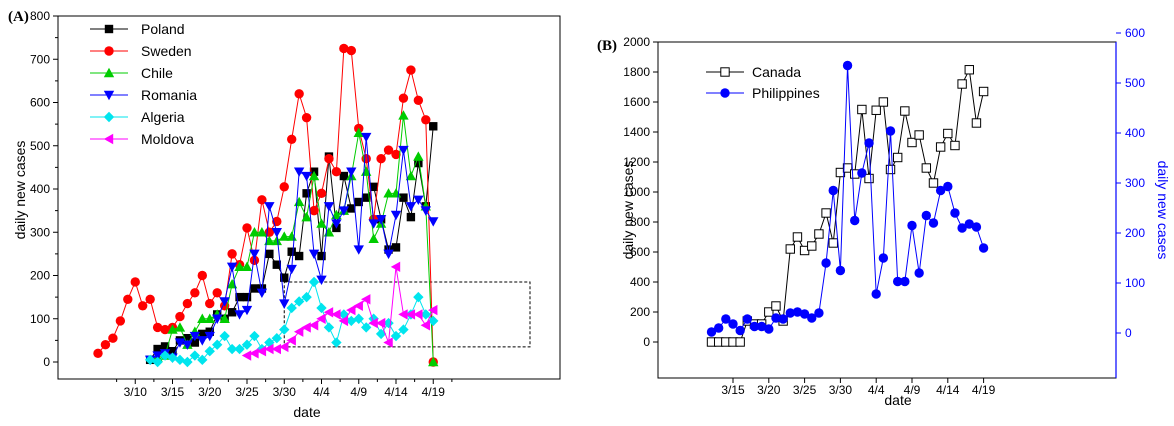 The height and width of the screenshot is (426, 1174). I want to click on panel-b-legend: Canada Philippines, so click(763, 82).